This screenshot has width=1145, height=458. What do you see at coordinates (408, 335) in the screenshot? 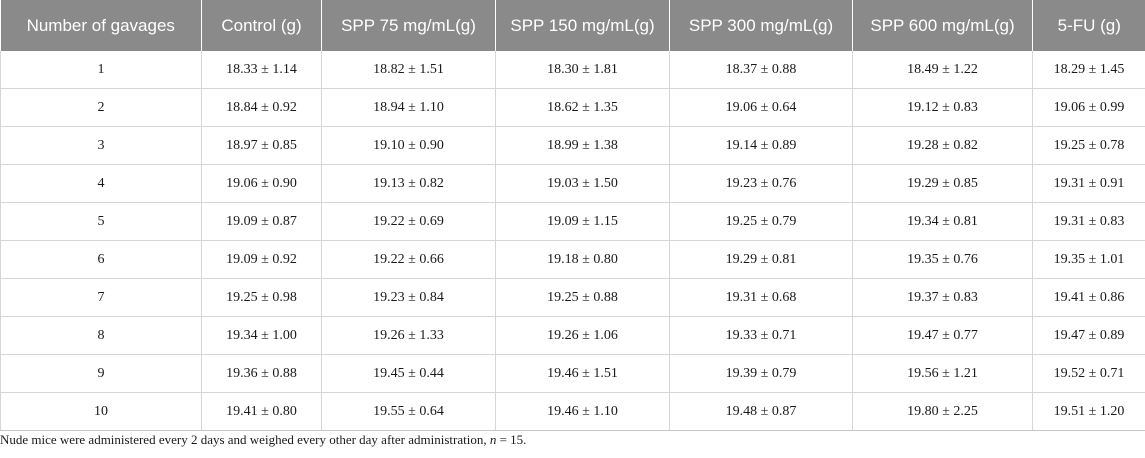
I see `cell-spp-75: 19.26 ± 1.33` at bounding box center [408, 335].